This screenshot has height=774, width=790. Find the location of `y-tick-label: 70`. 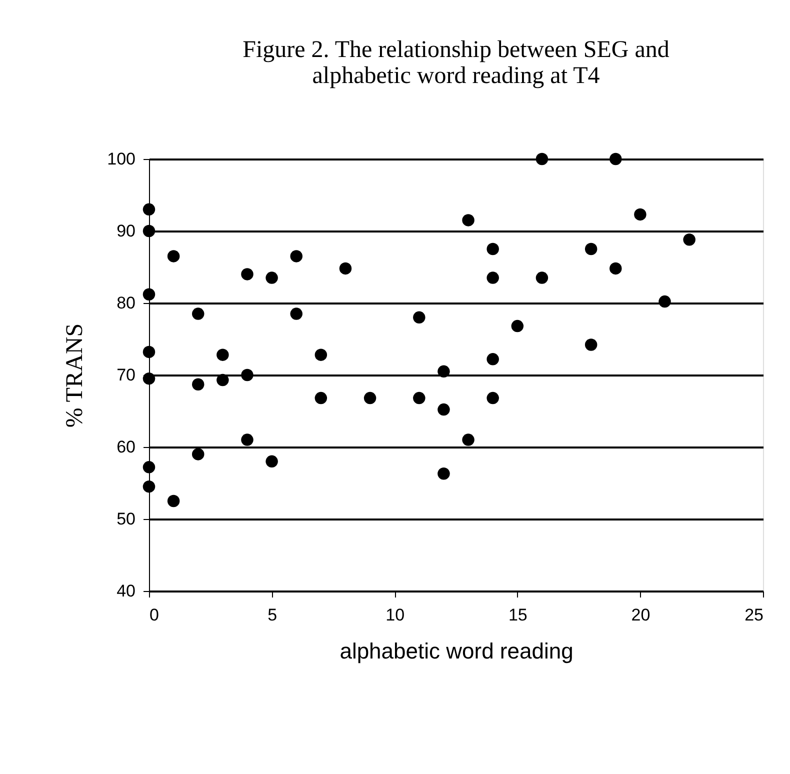

y-tick-label: 70 is located at coordinates (126, 375).